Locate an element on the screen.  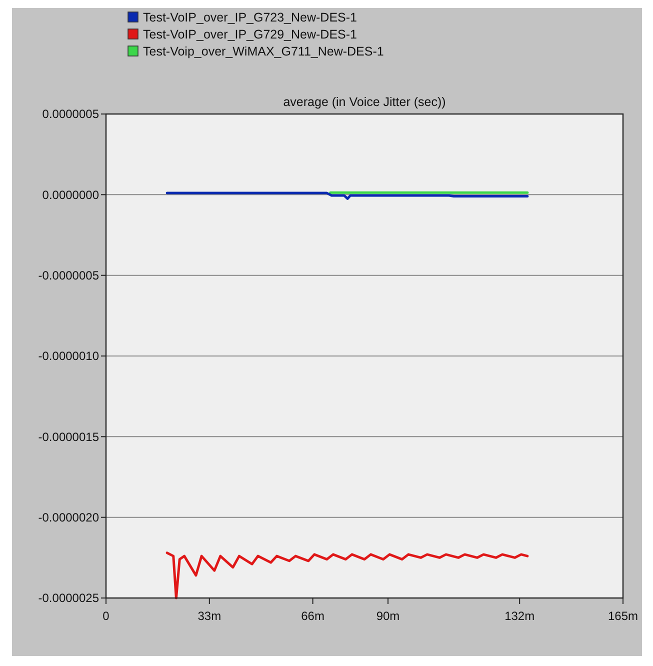
y-tick-label: -0.0000015 is located at coordinates (69, 437).